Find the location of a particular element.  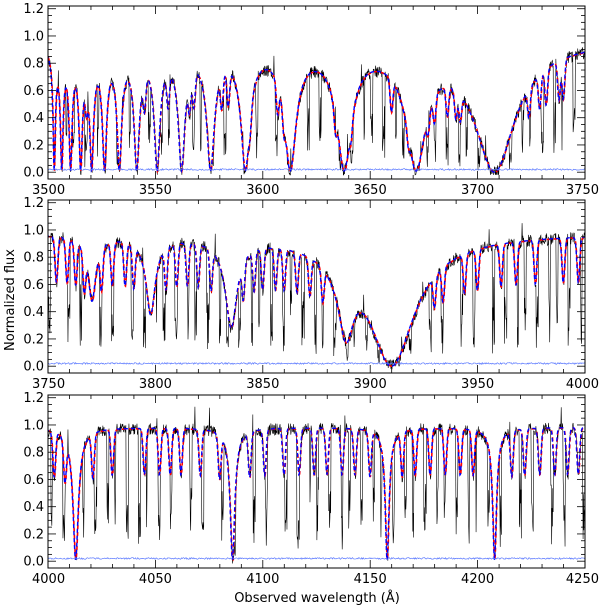

x-tick-label: 4200 is located at coordinates (477, 579).